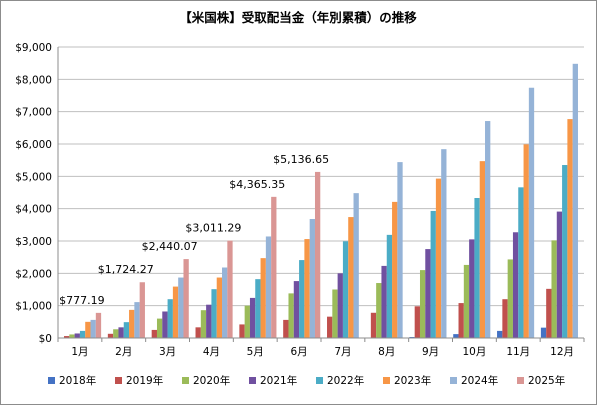 The height and width of the screenshot is (405, 597). I want to click on bar-2022年-7月, so click(345, 289).